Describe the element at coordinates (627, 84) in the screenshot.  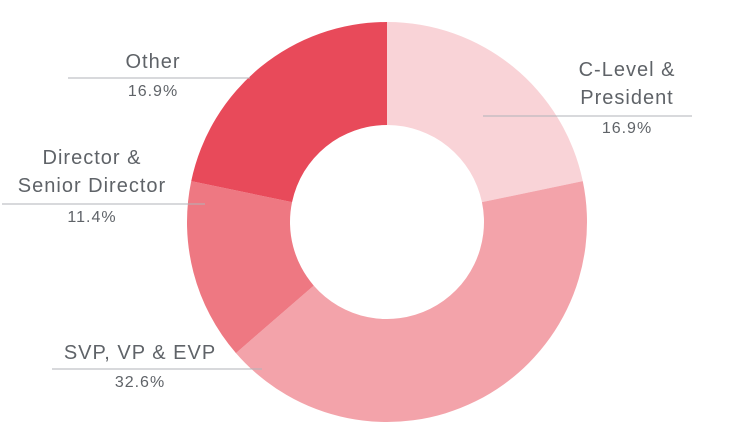
I see `slice-label: C-Level & President` at that location.